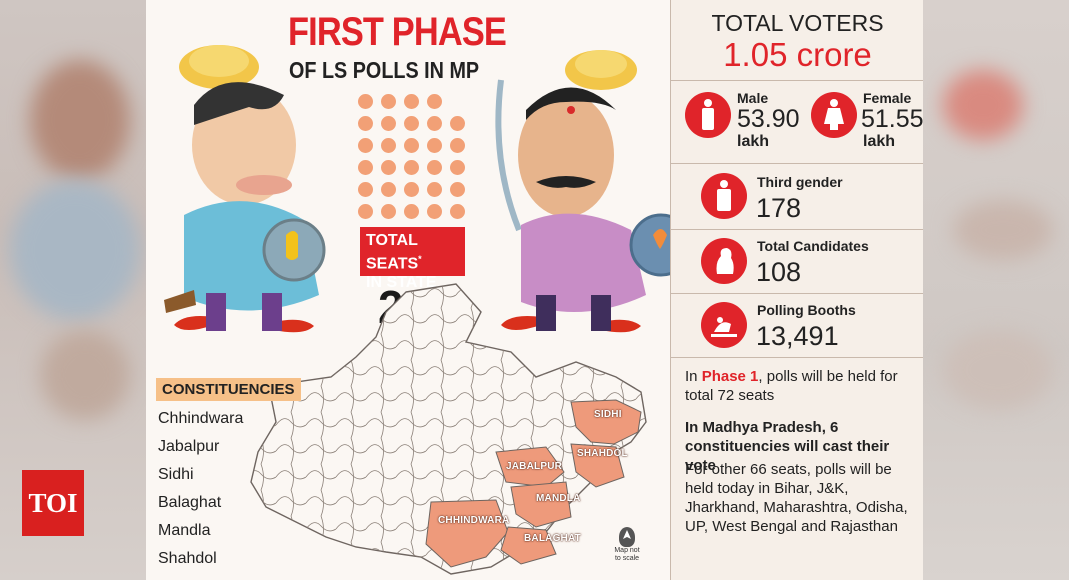 The width and height of the screenshot is (1069, 580). What do you see at coordinates (753, 98) in the screenshot?
I see `male-label: Male` at bounding box center [753, 98].